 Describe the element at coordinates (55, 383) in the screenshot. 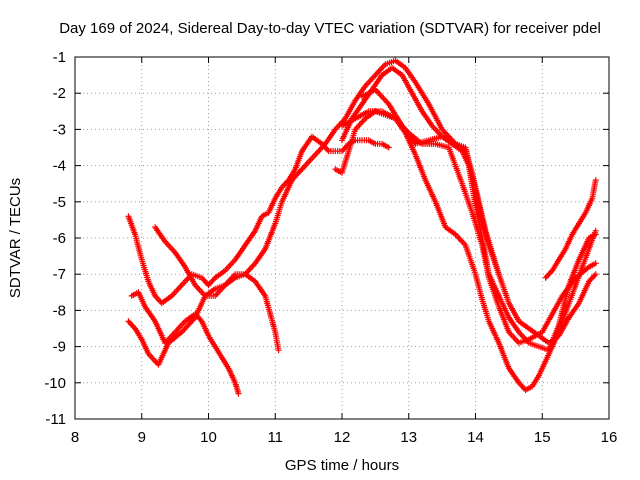

I see `y-tick-label: -10` at that location.